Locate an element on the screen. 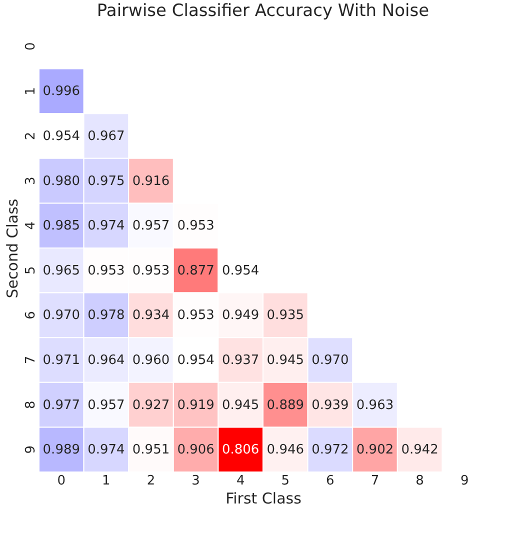  data-label: 0.980 is located at coordinates (61, 181).